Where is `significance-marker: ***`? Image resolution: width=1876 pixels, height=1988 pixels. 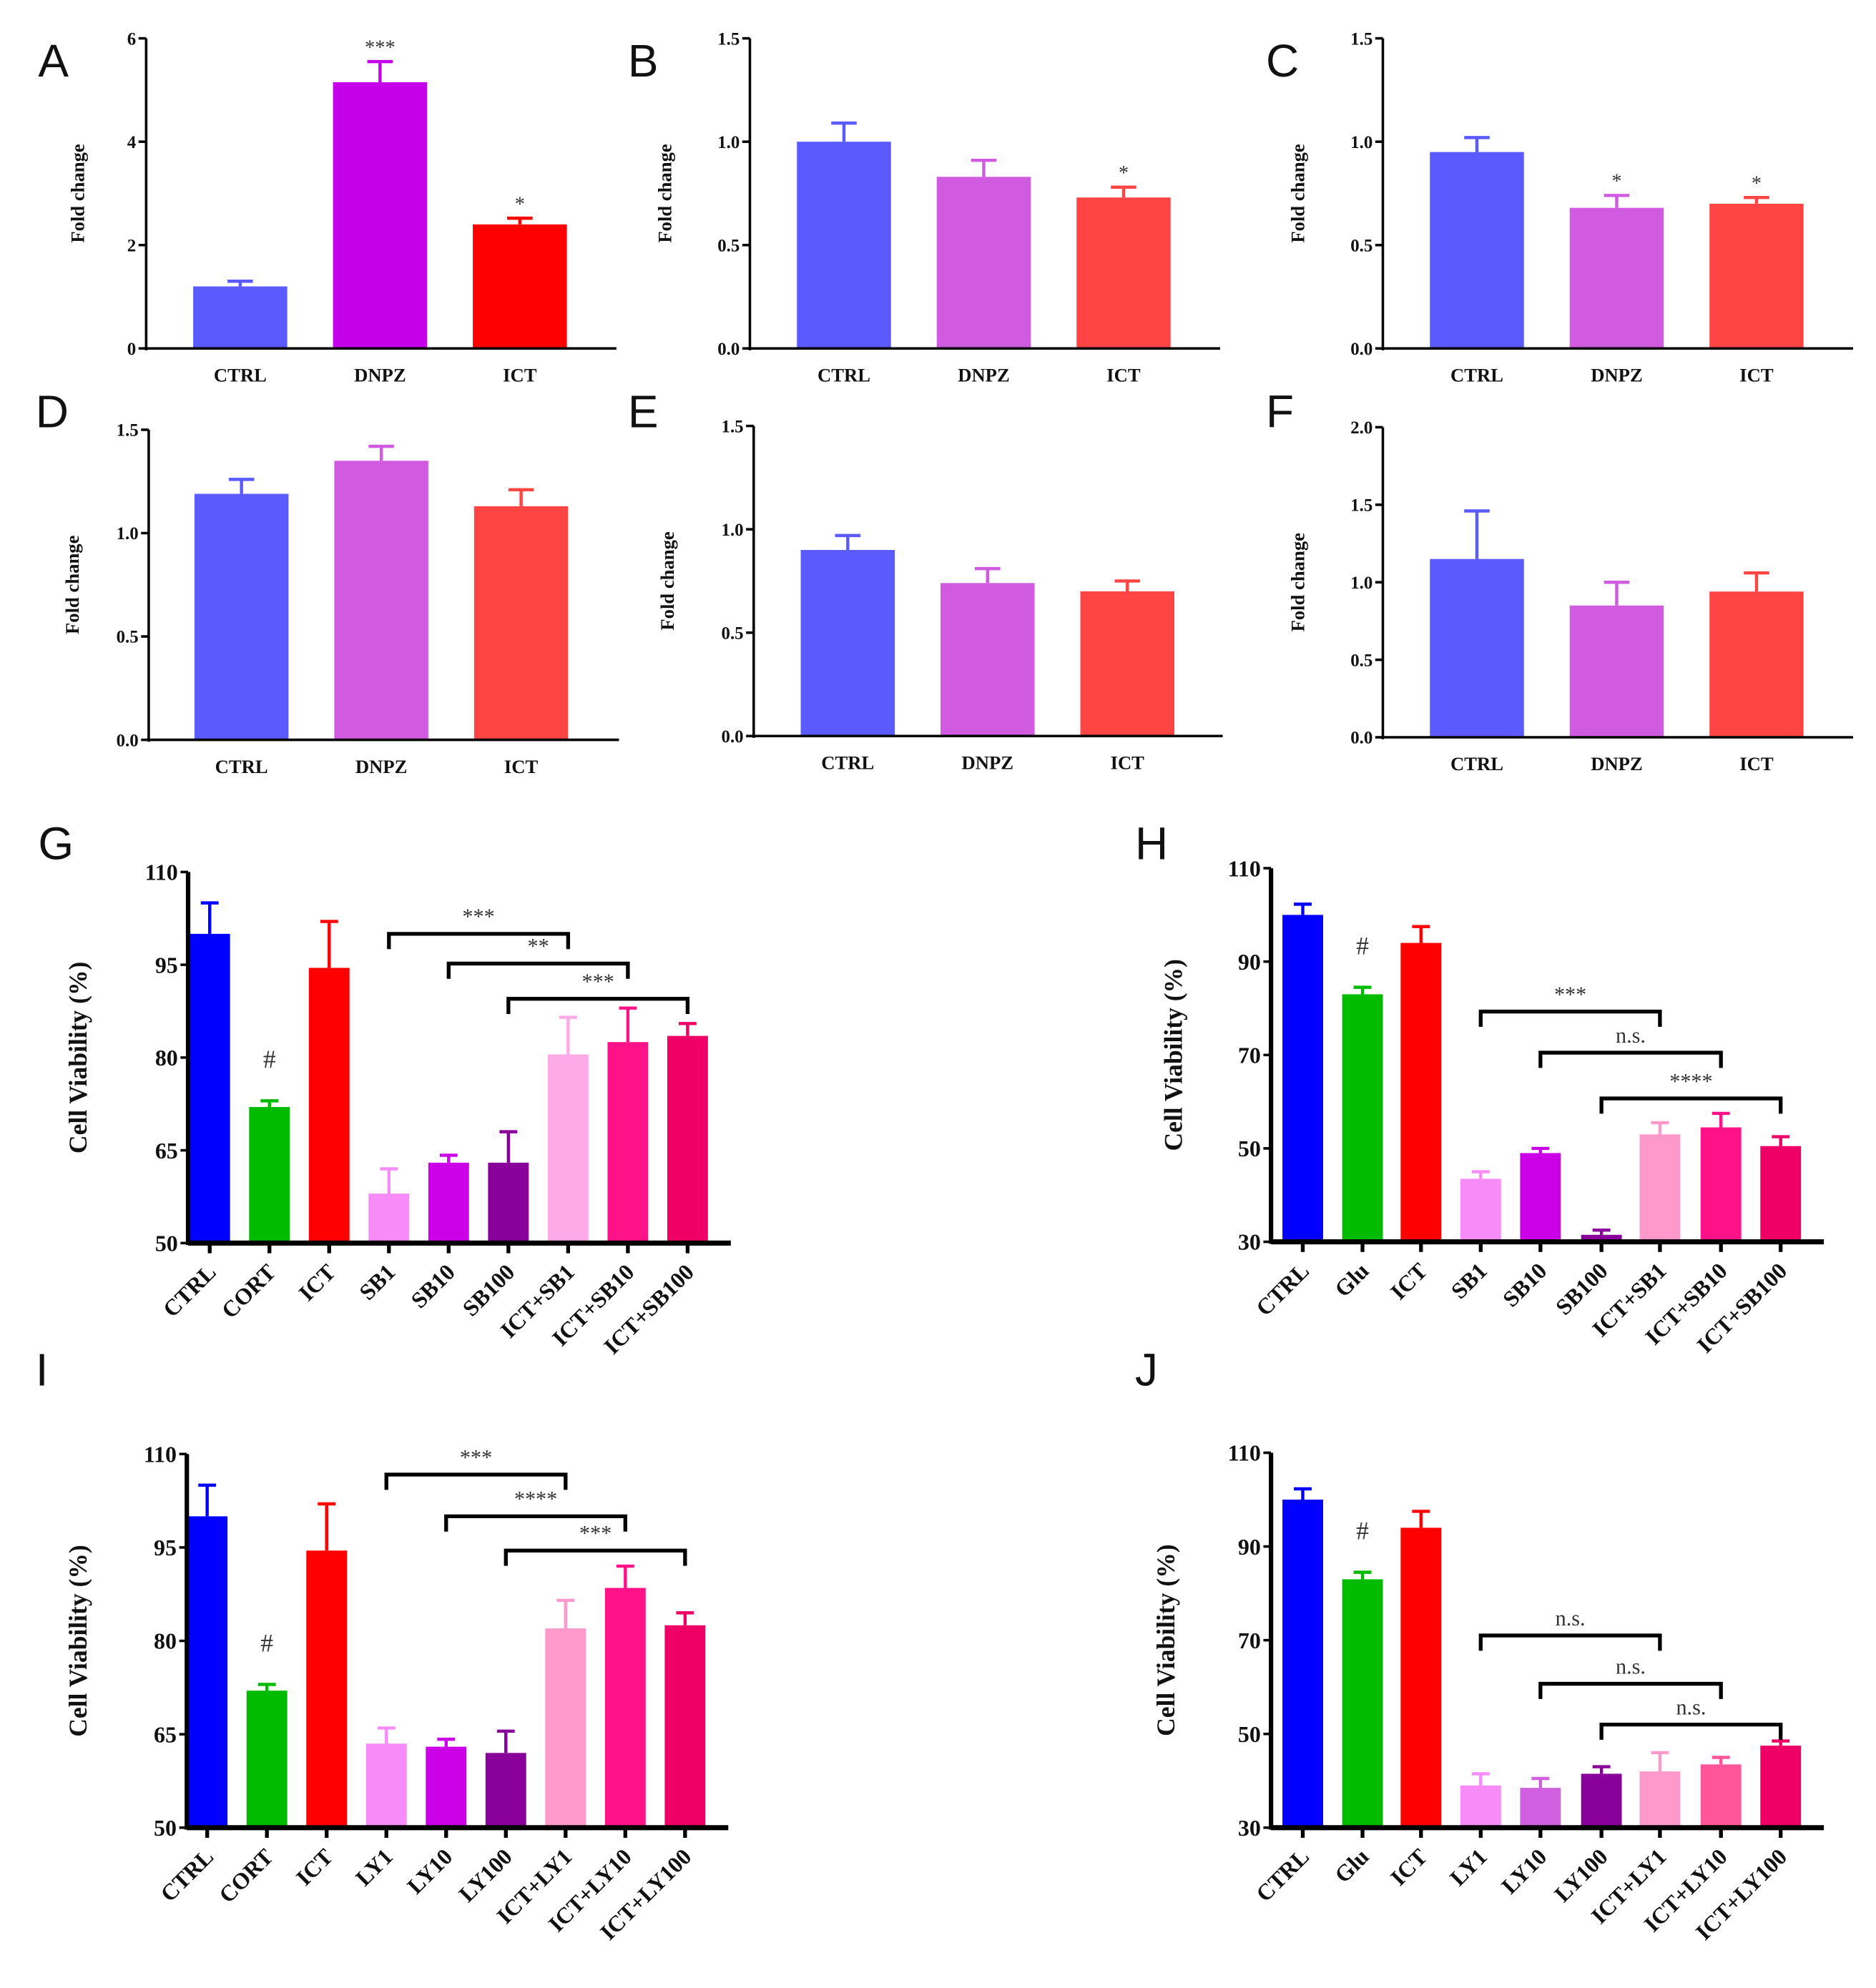
significance-marker: *** is located at coordinates (380, 47).